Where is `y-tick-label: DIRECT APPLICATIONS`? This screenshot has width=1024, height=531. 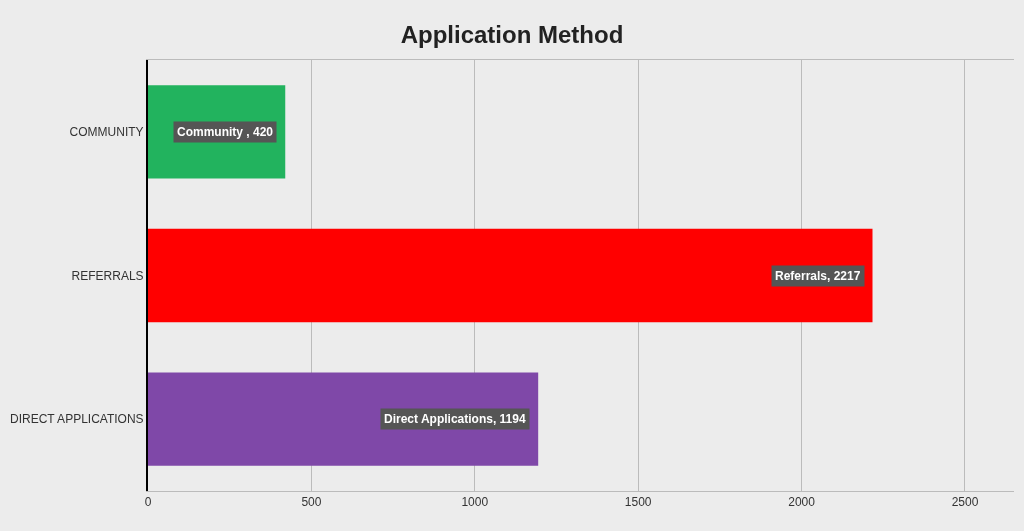
y-tick-label: DIRECT APPLICATIONS is located at coordinates (77, 419).